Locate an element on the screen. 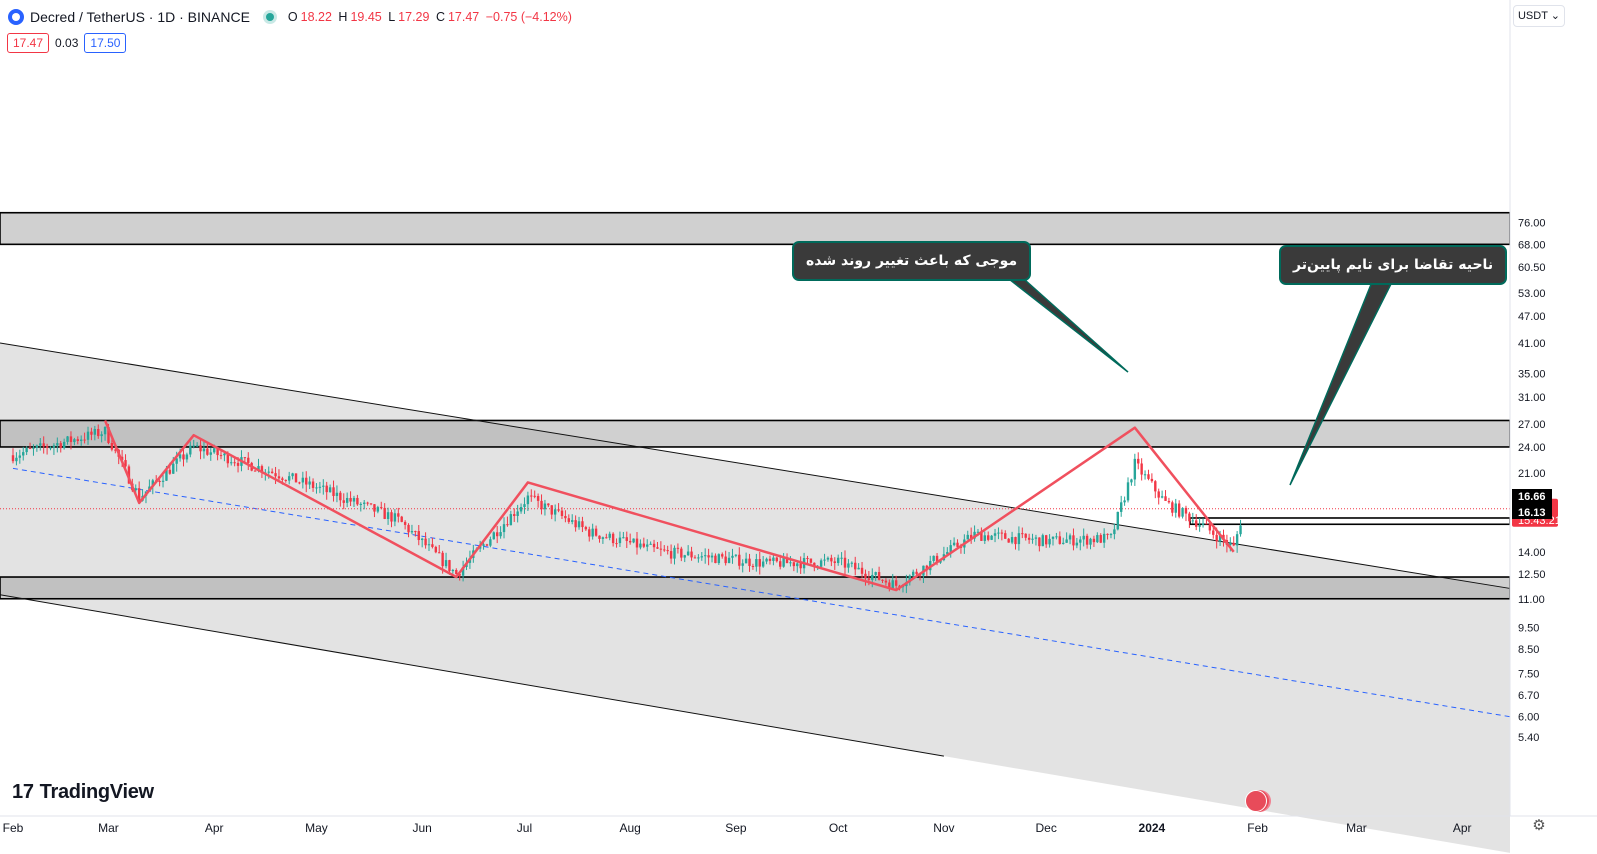 The height and width of the screenshot is (854, 1597). wave-annotation: موجی که باعث تغییر روند شده is located at coordinates (912, 261).